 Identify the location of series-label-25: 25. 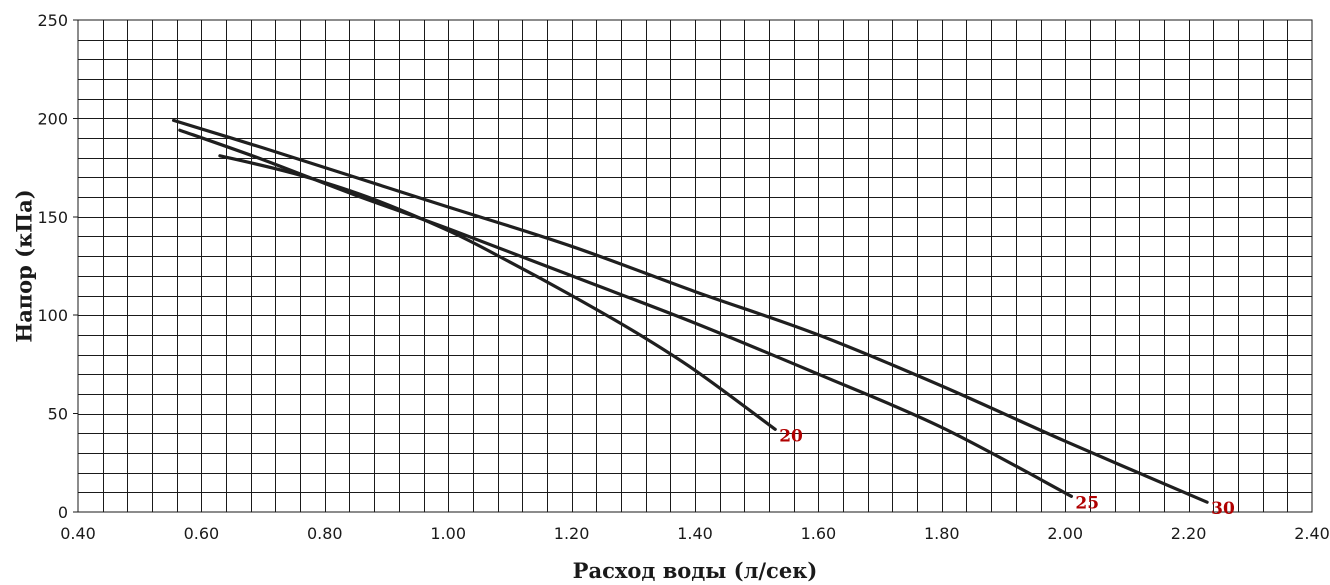
(1087, 503).